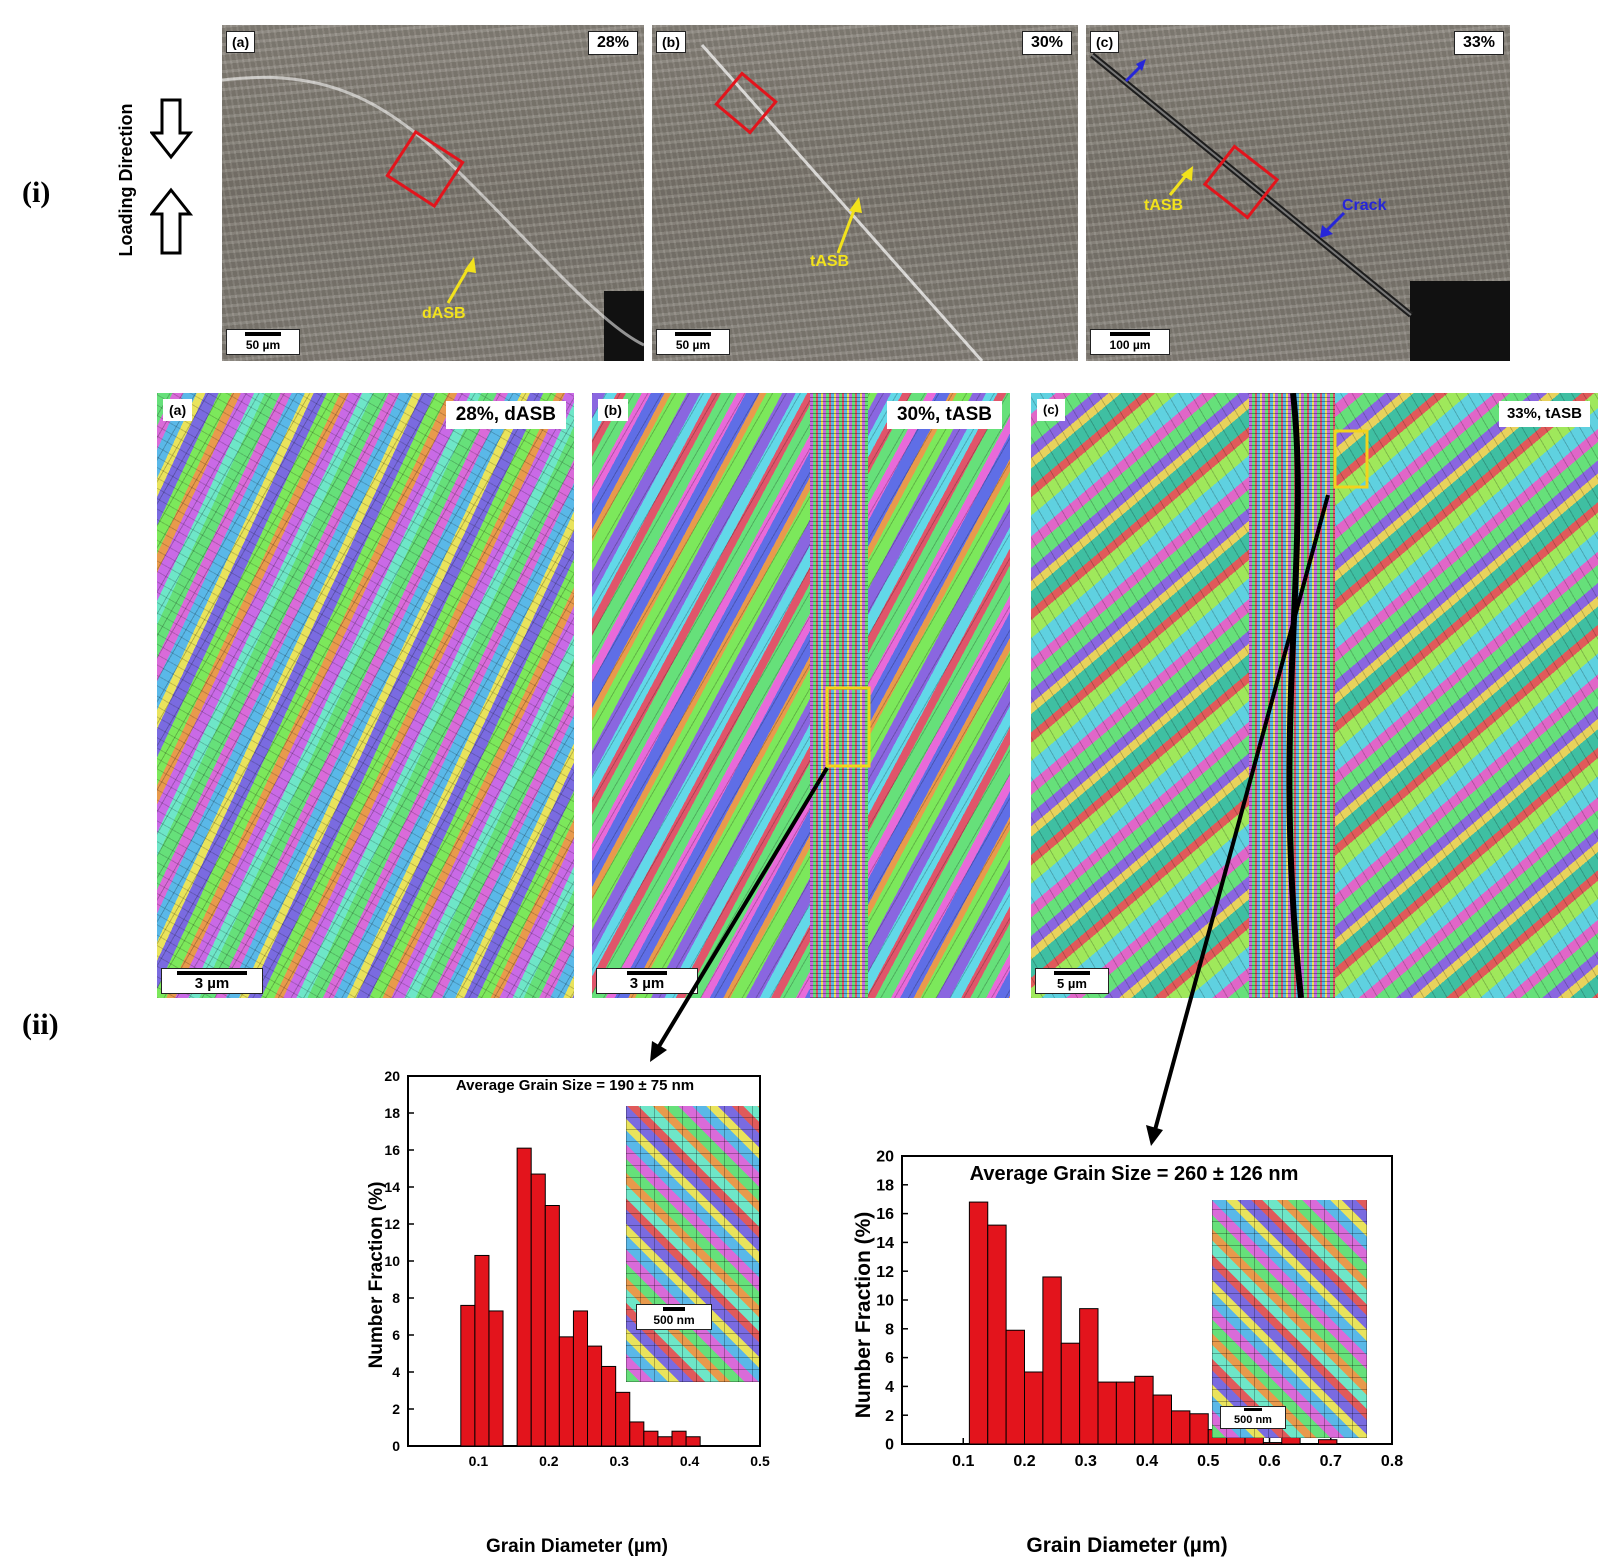  Describe the element at coordinates (1072, 981) in the screenshot. I see `scale-bar: 5 µm` at that location.